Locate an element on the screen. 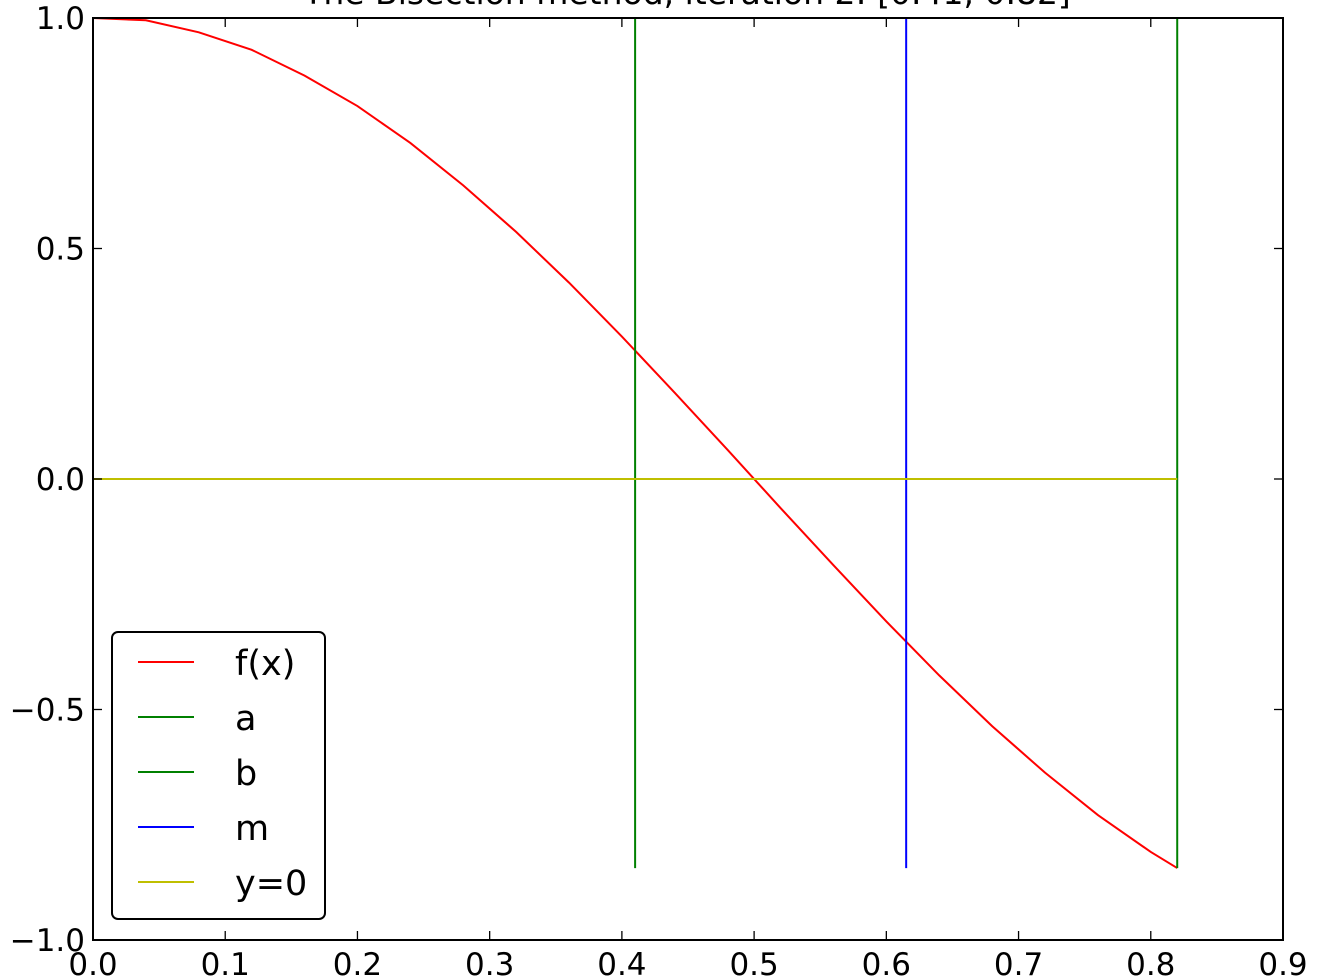  x-tick-label: 0.9 is located at coordinates (1282, 963).